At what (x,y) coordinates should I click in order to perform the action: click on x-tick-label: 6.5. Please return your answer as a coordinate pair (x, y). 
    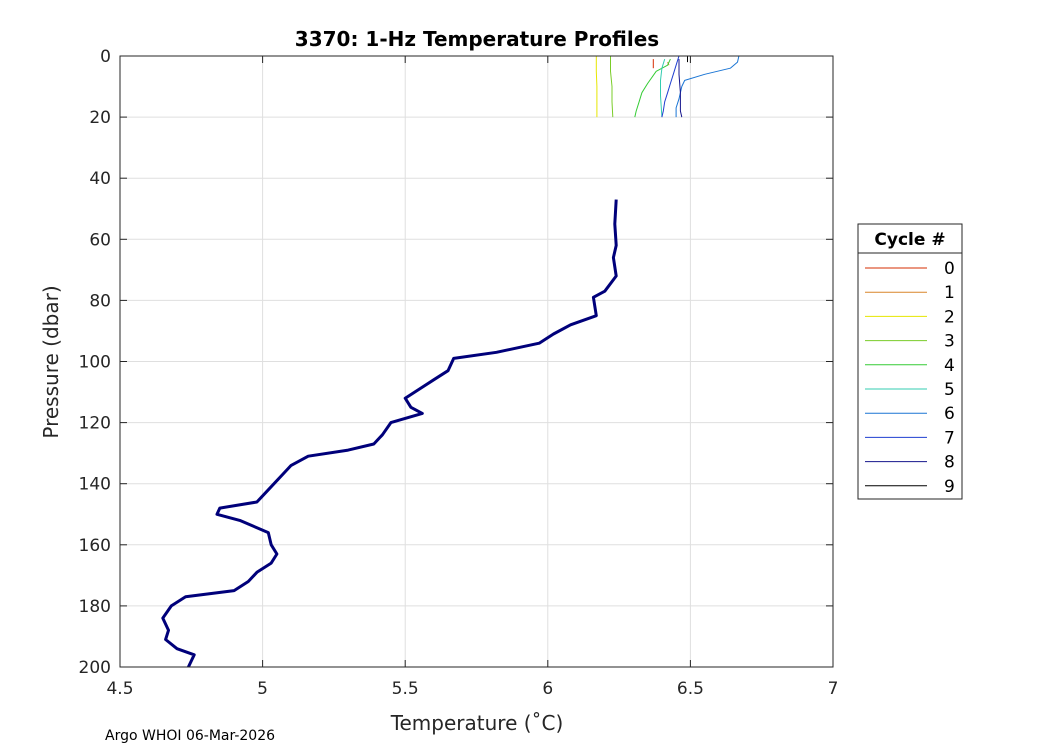
    Looking at the image, I should click on (690, 689).